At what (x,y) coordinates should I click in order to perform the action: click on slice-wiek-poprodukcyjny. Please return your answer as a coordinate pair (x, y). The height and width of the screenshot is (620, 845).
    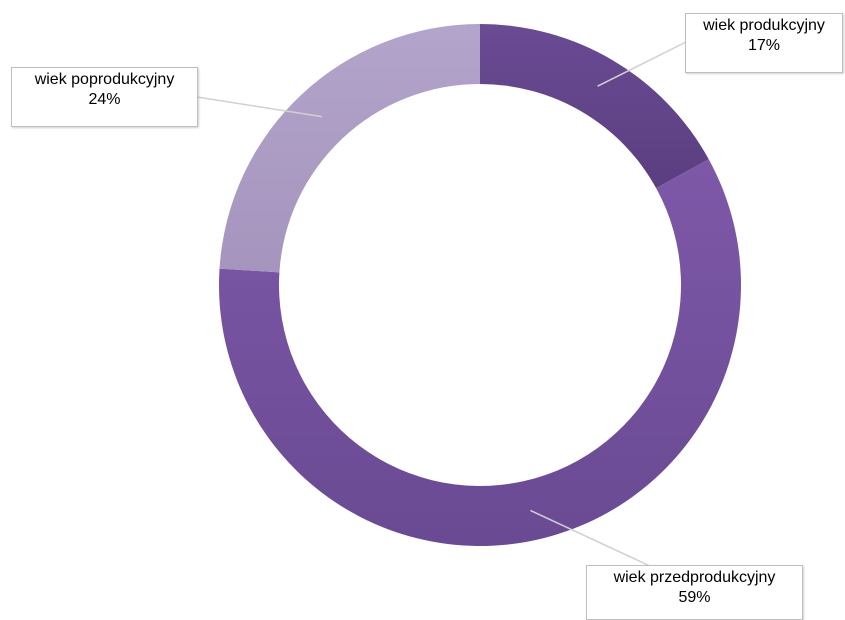
    Looking at the image, I should click on (350, 148).